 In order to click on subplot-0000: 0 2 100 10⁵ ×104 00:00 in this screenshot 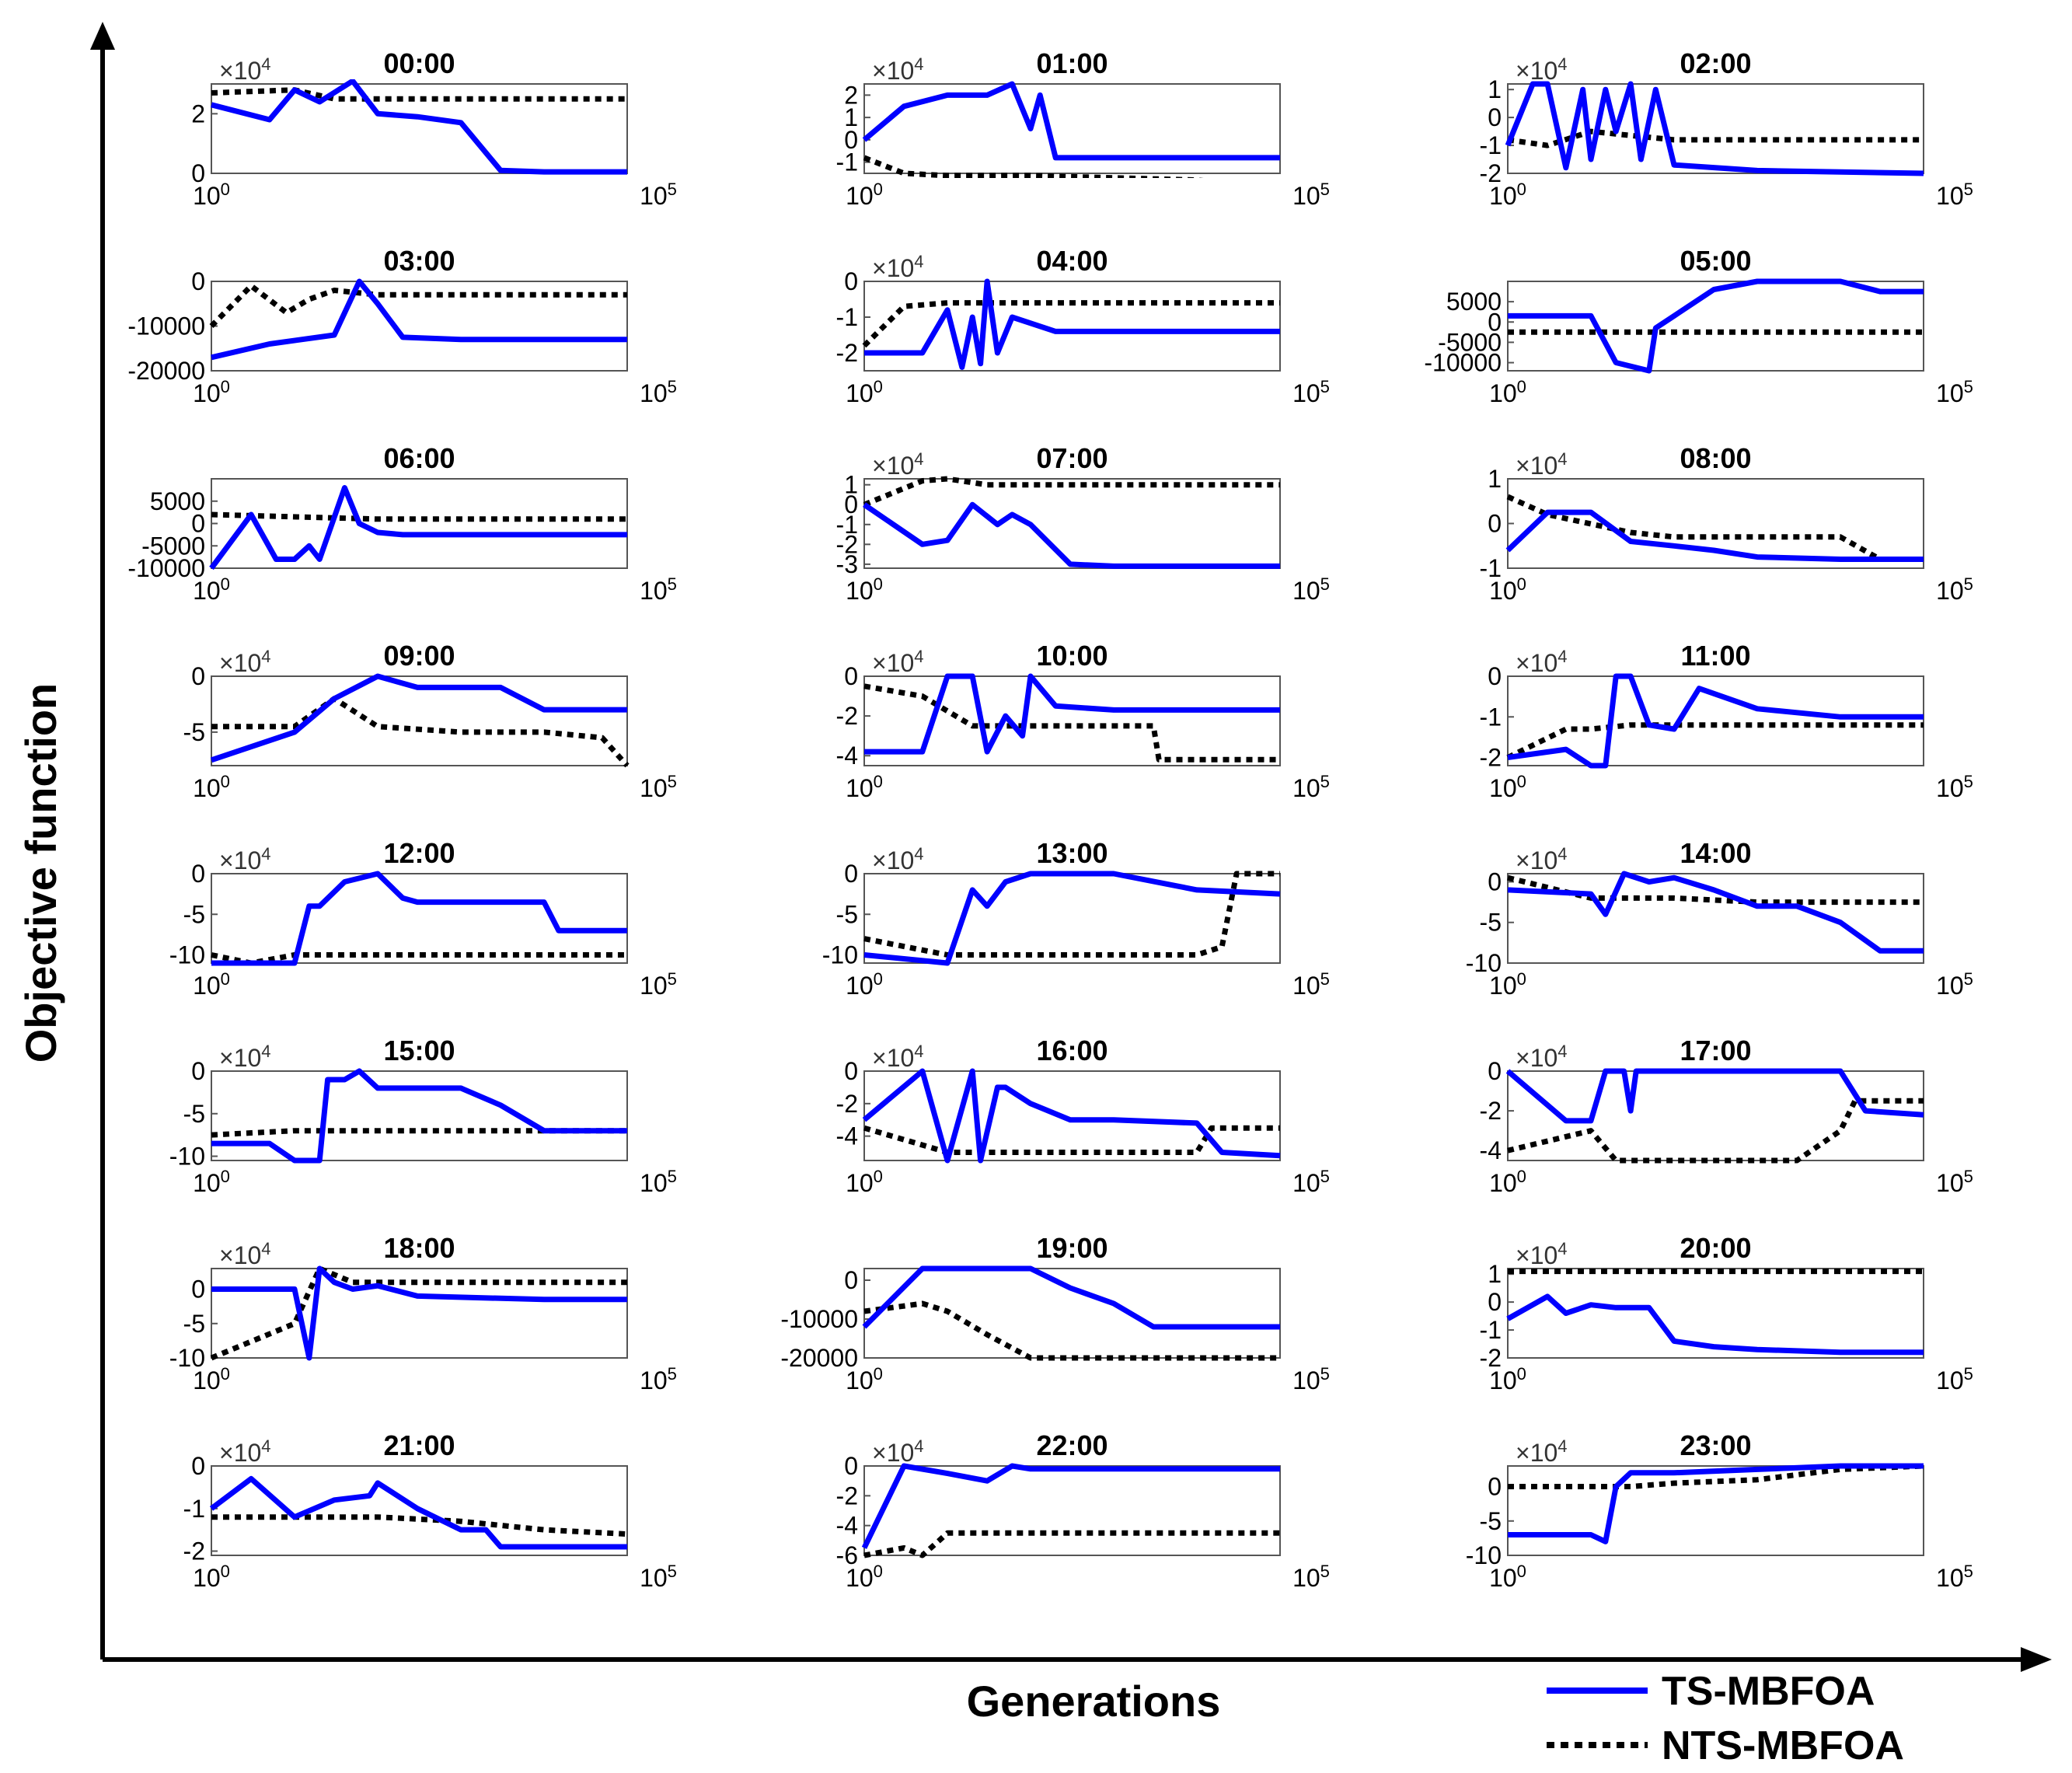, I will do `click(434, 128)`.